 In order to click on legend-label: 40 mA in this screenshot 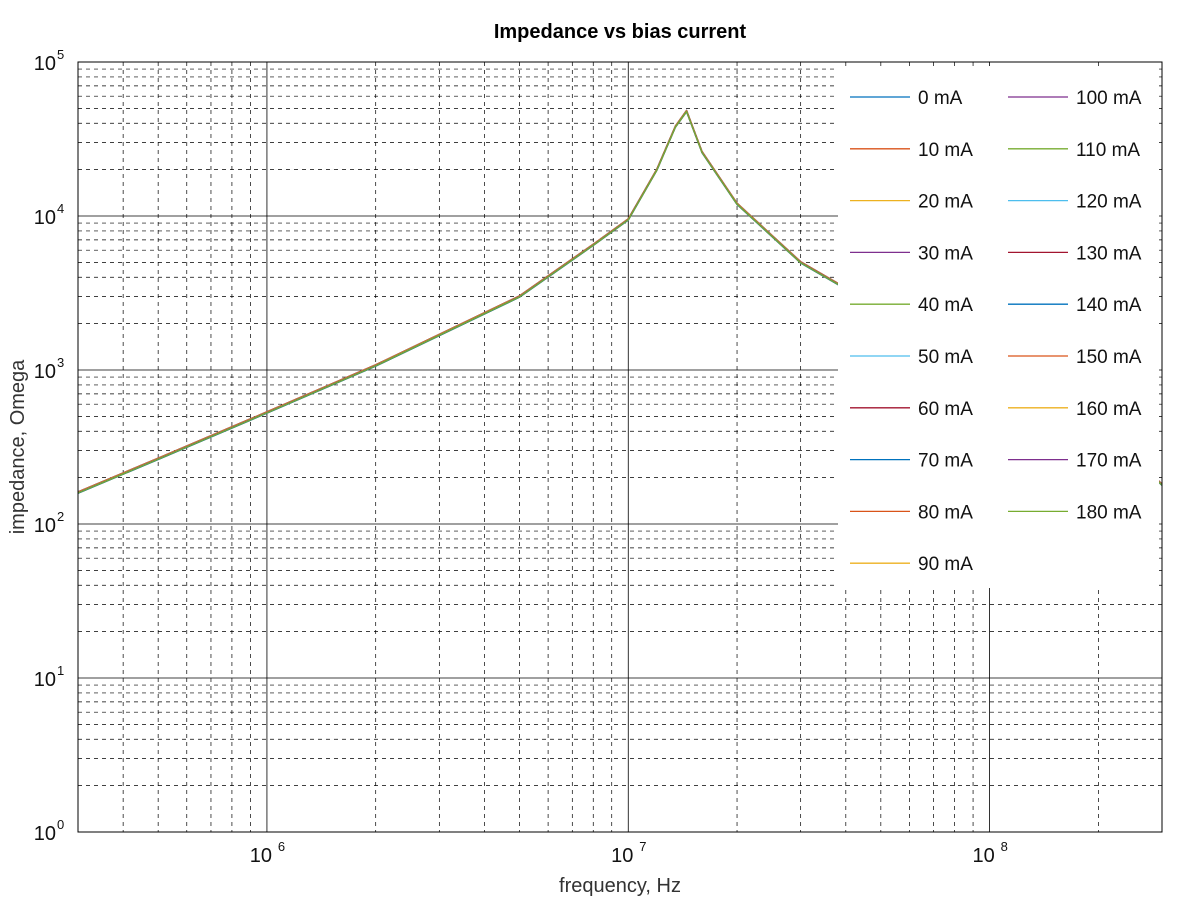, I will do `click(945, 305)`.